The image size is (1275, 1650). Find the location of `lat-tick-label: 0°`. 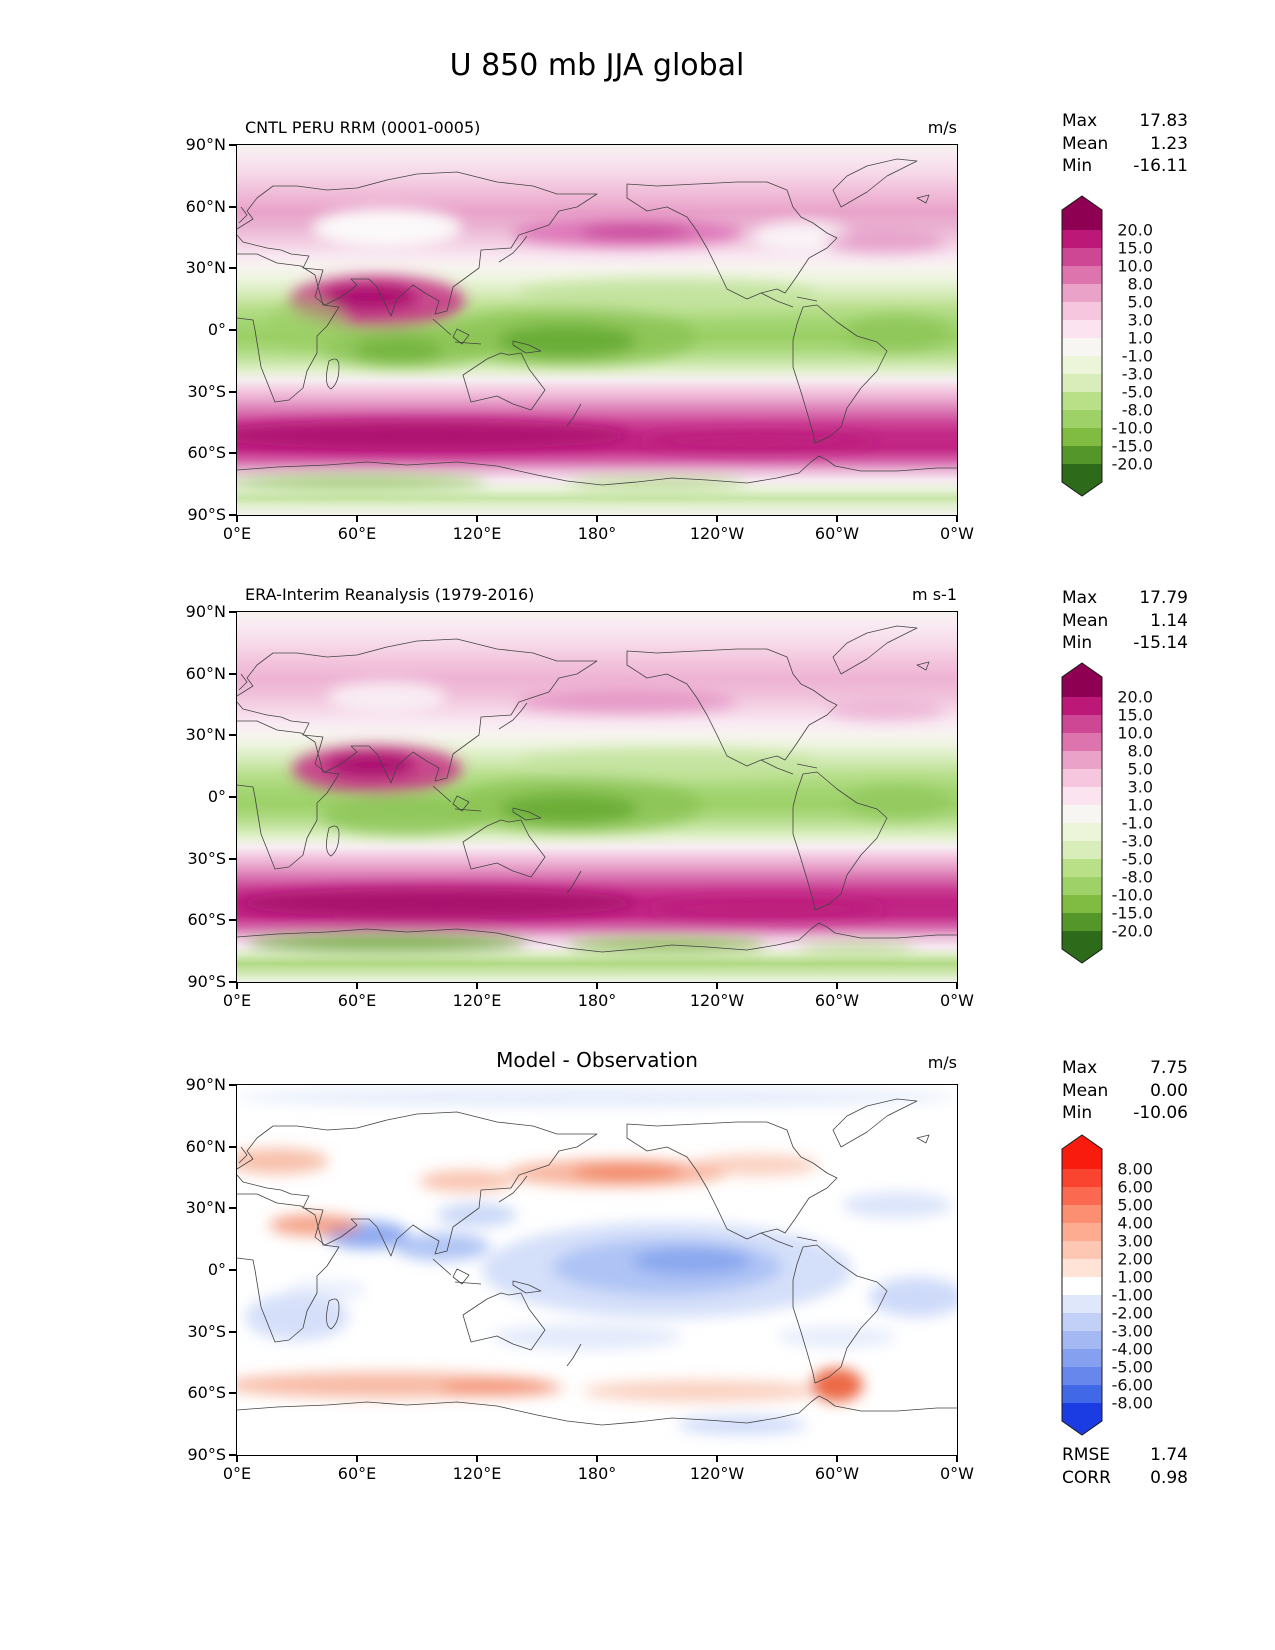

lat-tick-label: 0° is located at coordinates (216, 329).